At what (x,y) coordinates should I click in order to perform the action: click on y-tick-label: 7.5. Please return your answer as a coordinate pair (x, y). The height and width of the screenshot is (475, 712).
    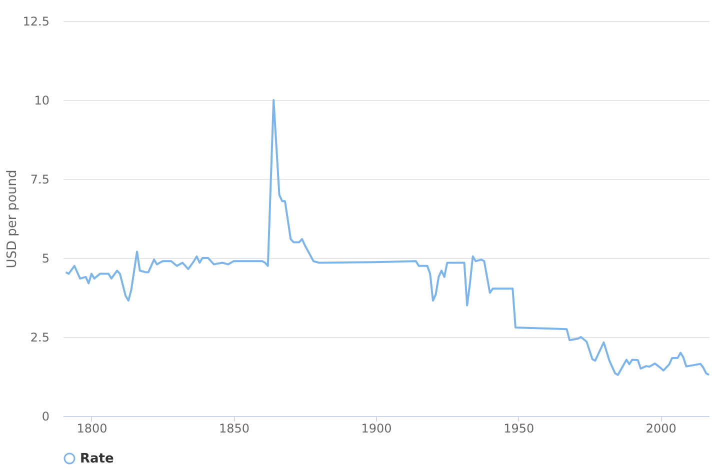
    Looking at the image, I should click on (40, 179).